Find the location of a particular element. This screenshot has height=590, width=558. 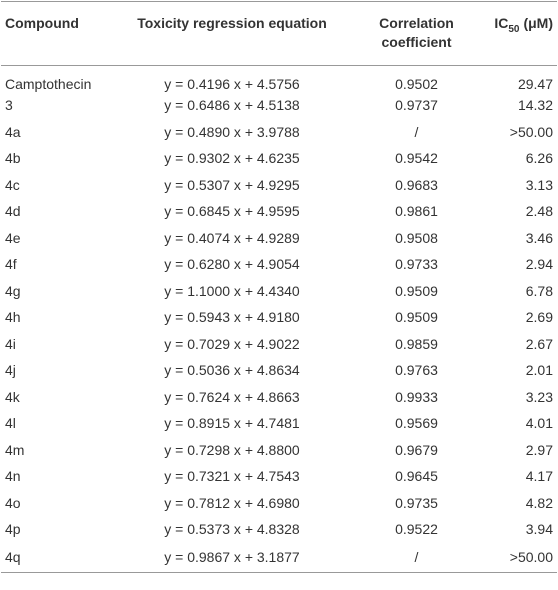

table-cell: y = 0.4196 x + 4.5756 is located at coordinates (232, 84).